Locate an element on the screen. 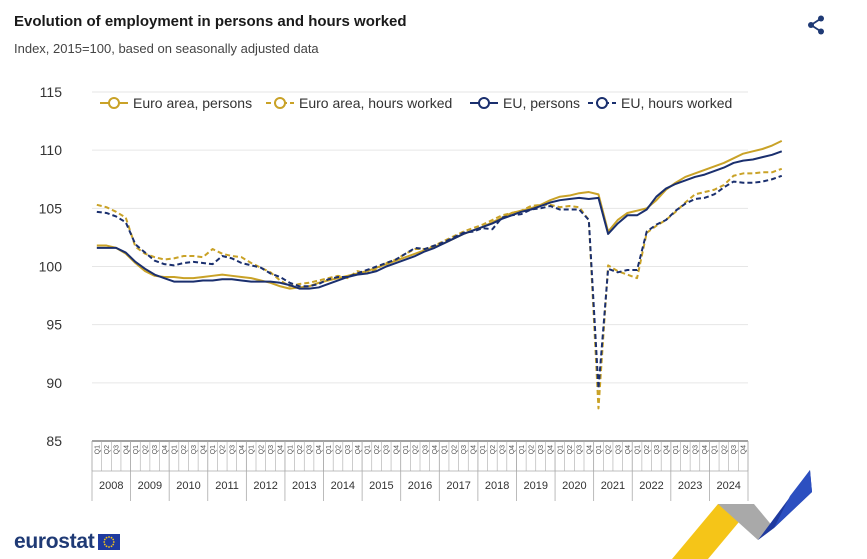  year-tick-label: 2011 is located at coordinates (227, 486).